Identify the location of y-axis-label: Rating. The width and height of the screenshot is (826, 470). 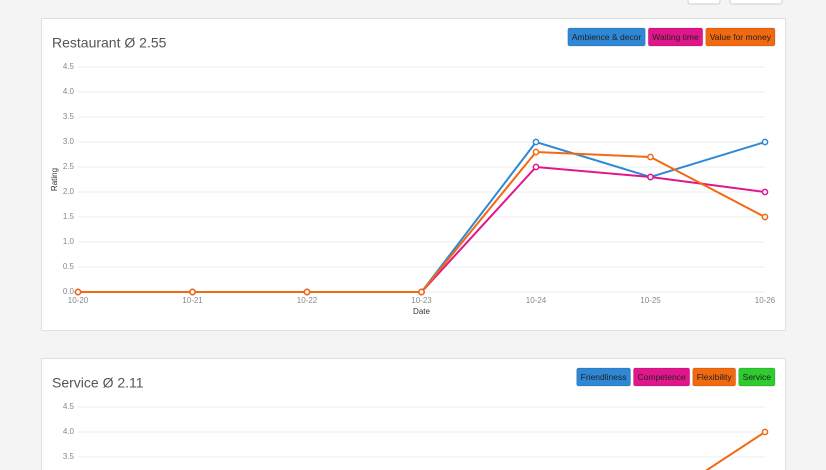
(54, 179).